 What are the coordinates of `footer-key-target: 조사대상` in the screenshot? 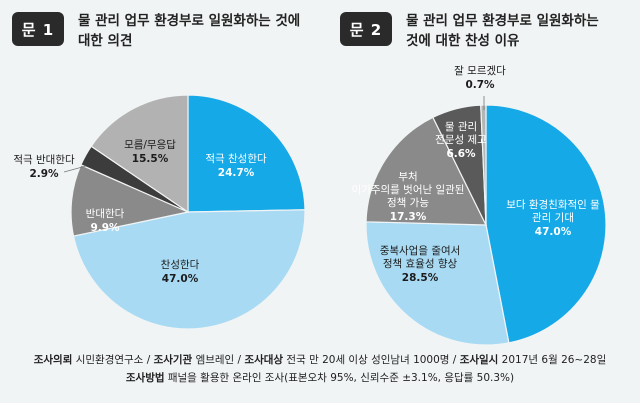 It's located at (264, 360).